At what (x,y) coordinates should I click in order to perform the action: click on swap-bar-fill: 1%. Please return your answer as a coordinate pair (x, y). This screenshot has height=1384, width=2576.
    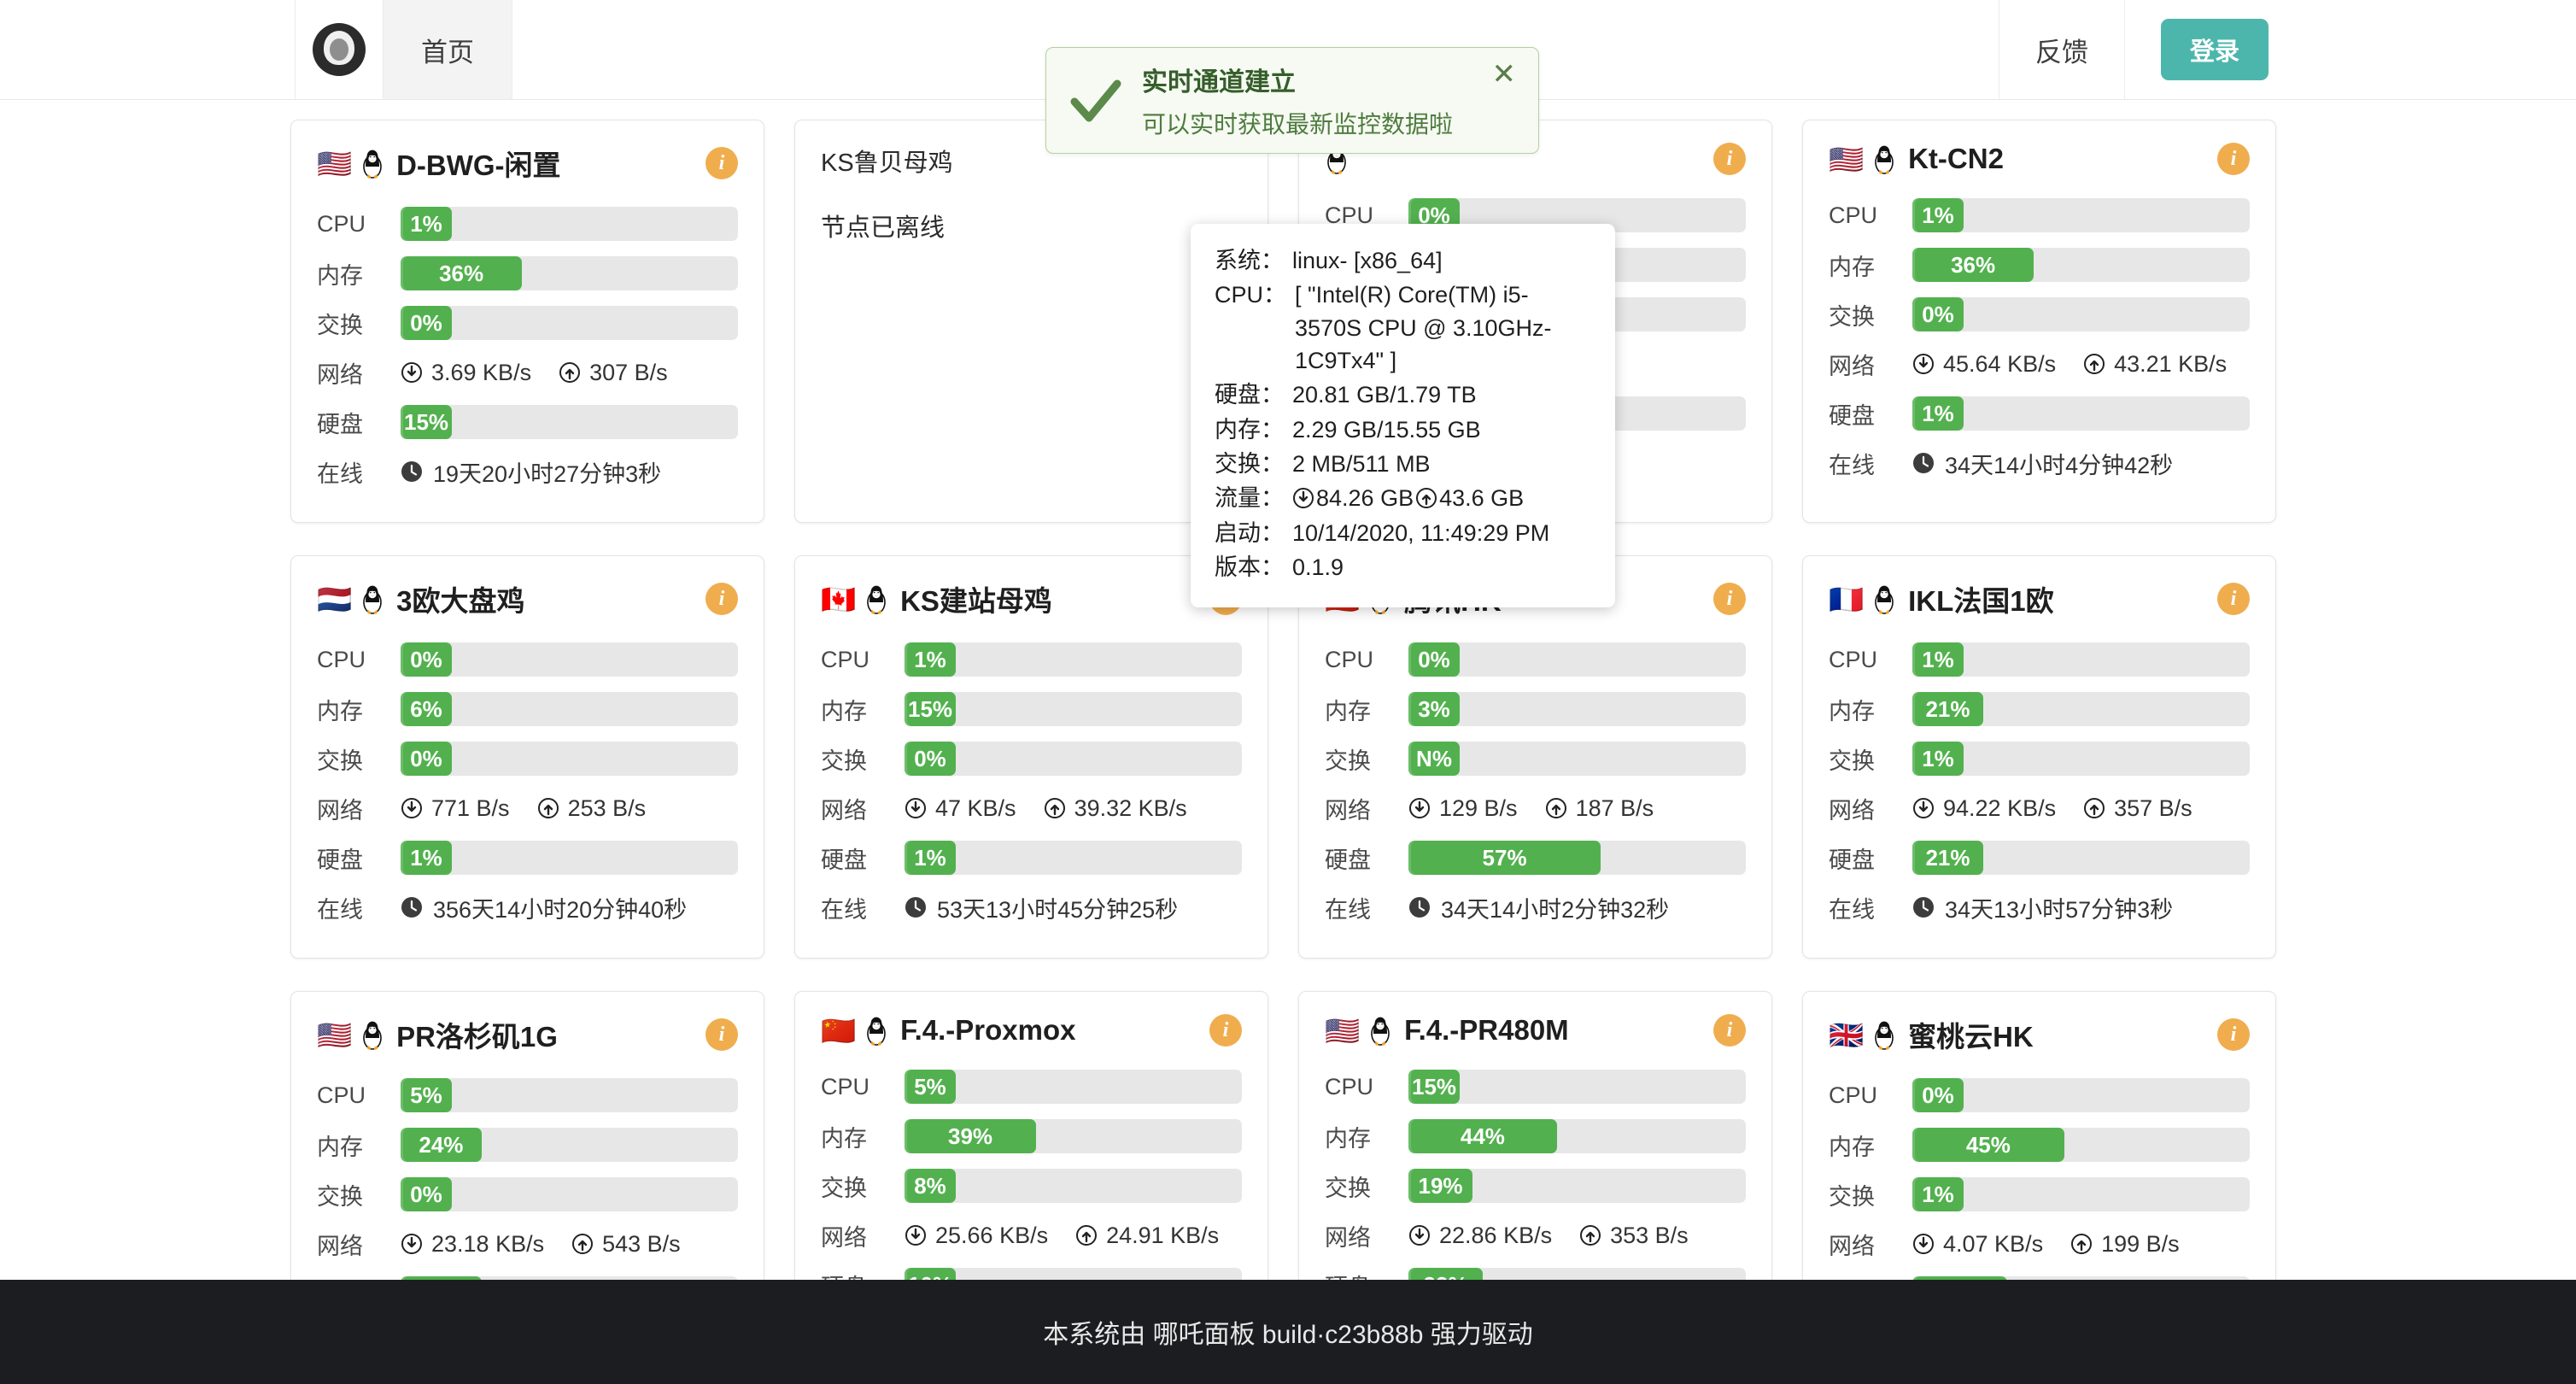
    Looking at the image, I should click on (1938, 1194).